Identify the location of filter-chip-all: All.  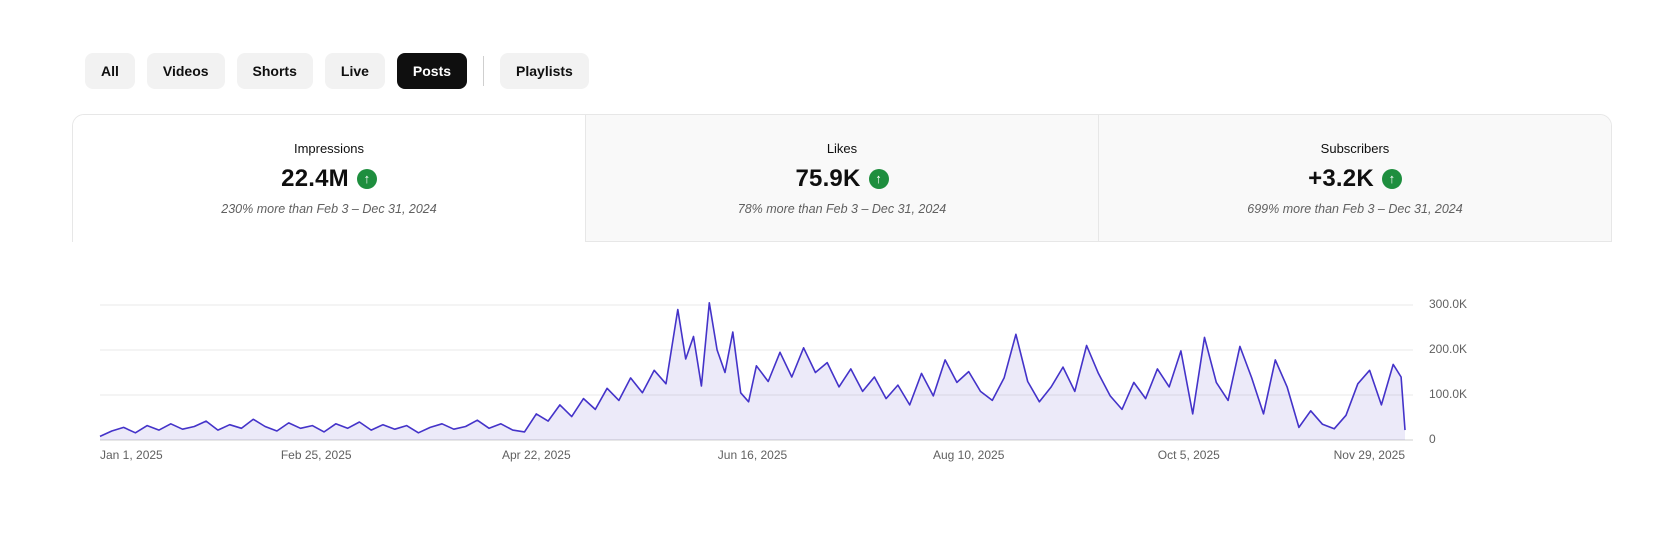
(110, 71).